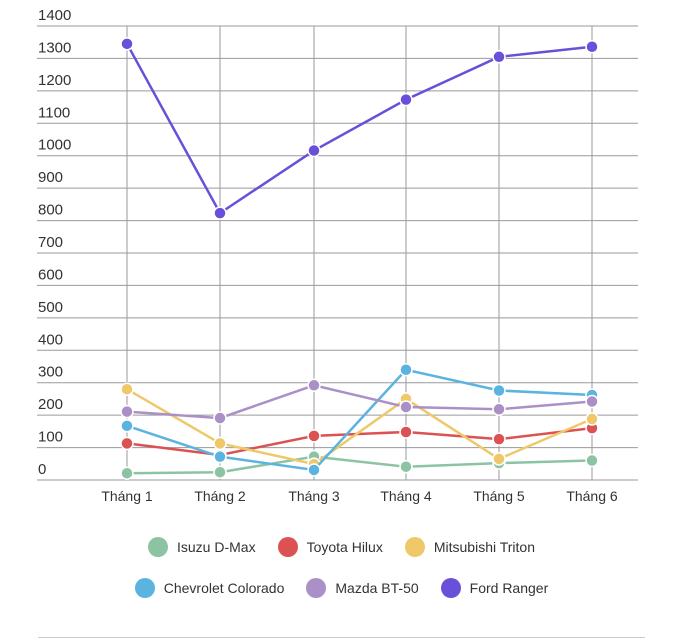  I want to click on legend-item: Chevrolet Colorado, so click(209, 588).